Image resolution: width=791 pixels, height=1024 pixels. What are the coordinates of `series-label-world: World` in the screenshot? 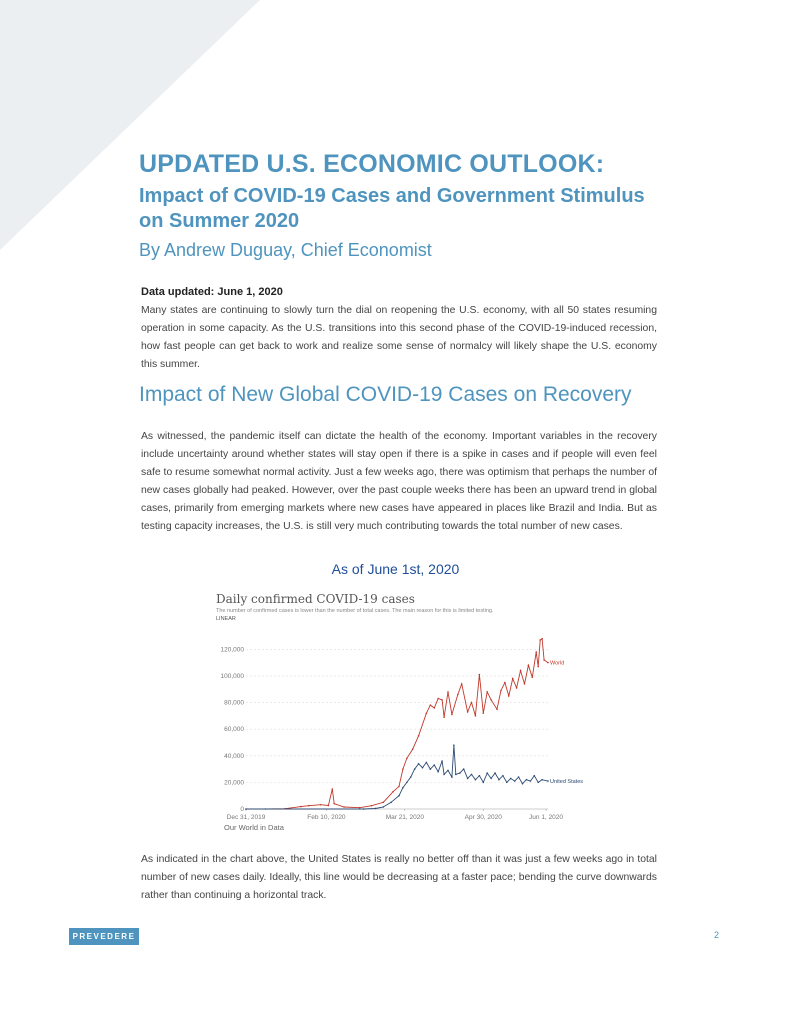 It's located at (557, 664).